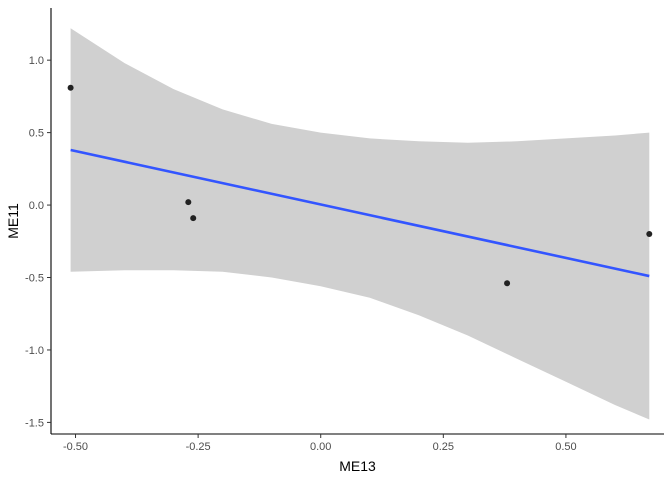 The width and height of the screenshot is (672, 480). What do you see at coordinates (443, 447) in the screenshot?
I see `x-tick-label: 0.25` at bounding box center [443, 447].